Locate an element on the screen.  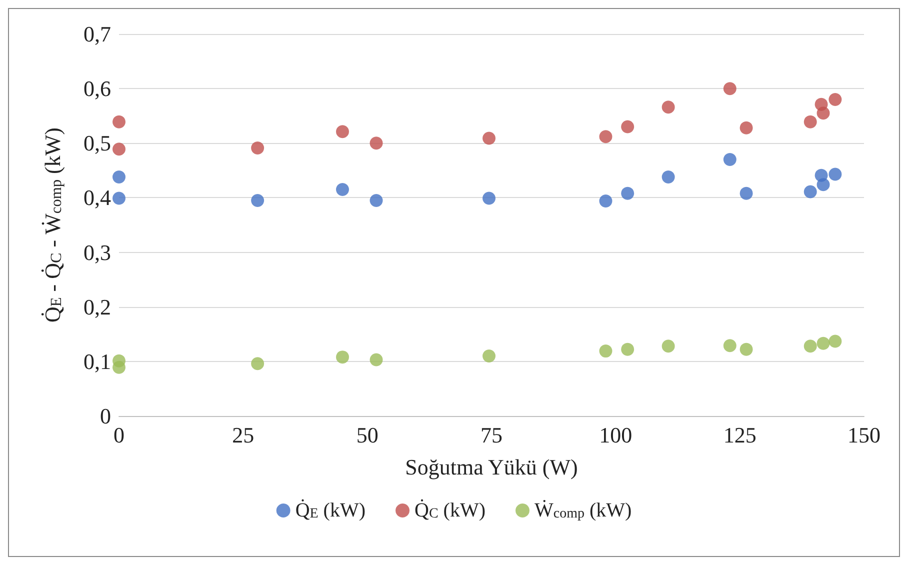
legend-label: Q̇E (kW) is located at coordinates (330, 510).